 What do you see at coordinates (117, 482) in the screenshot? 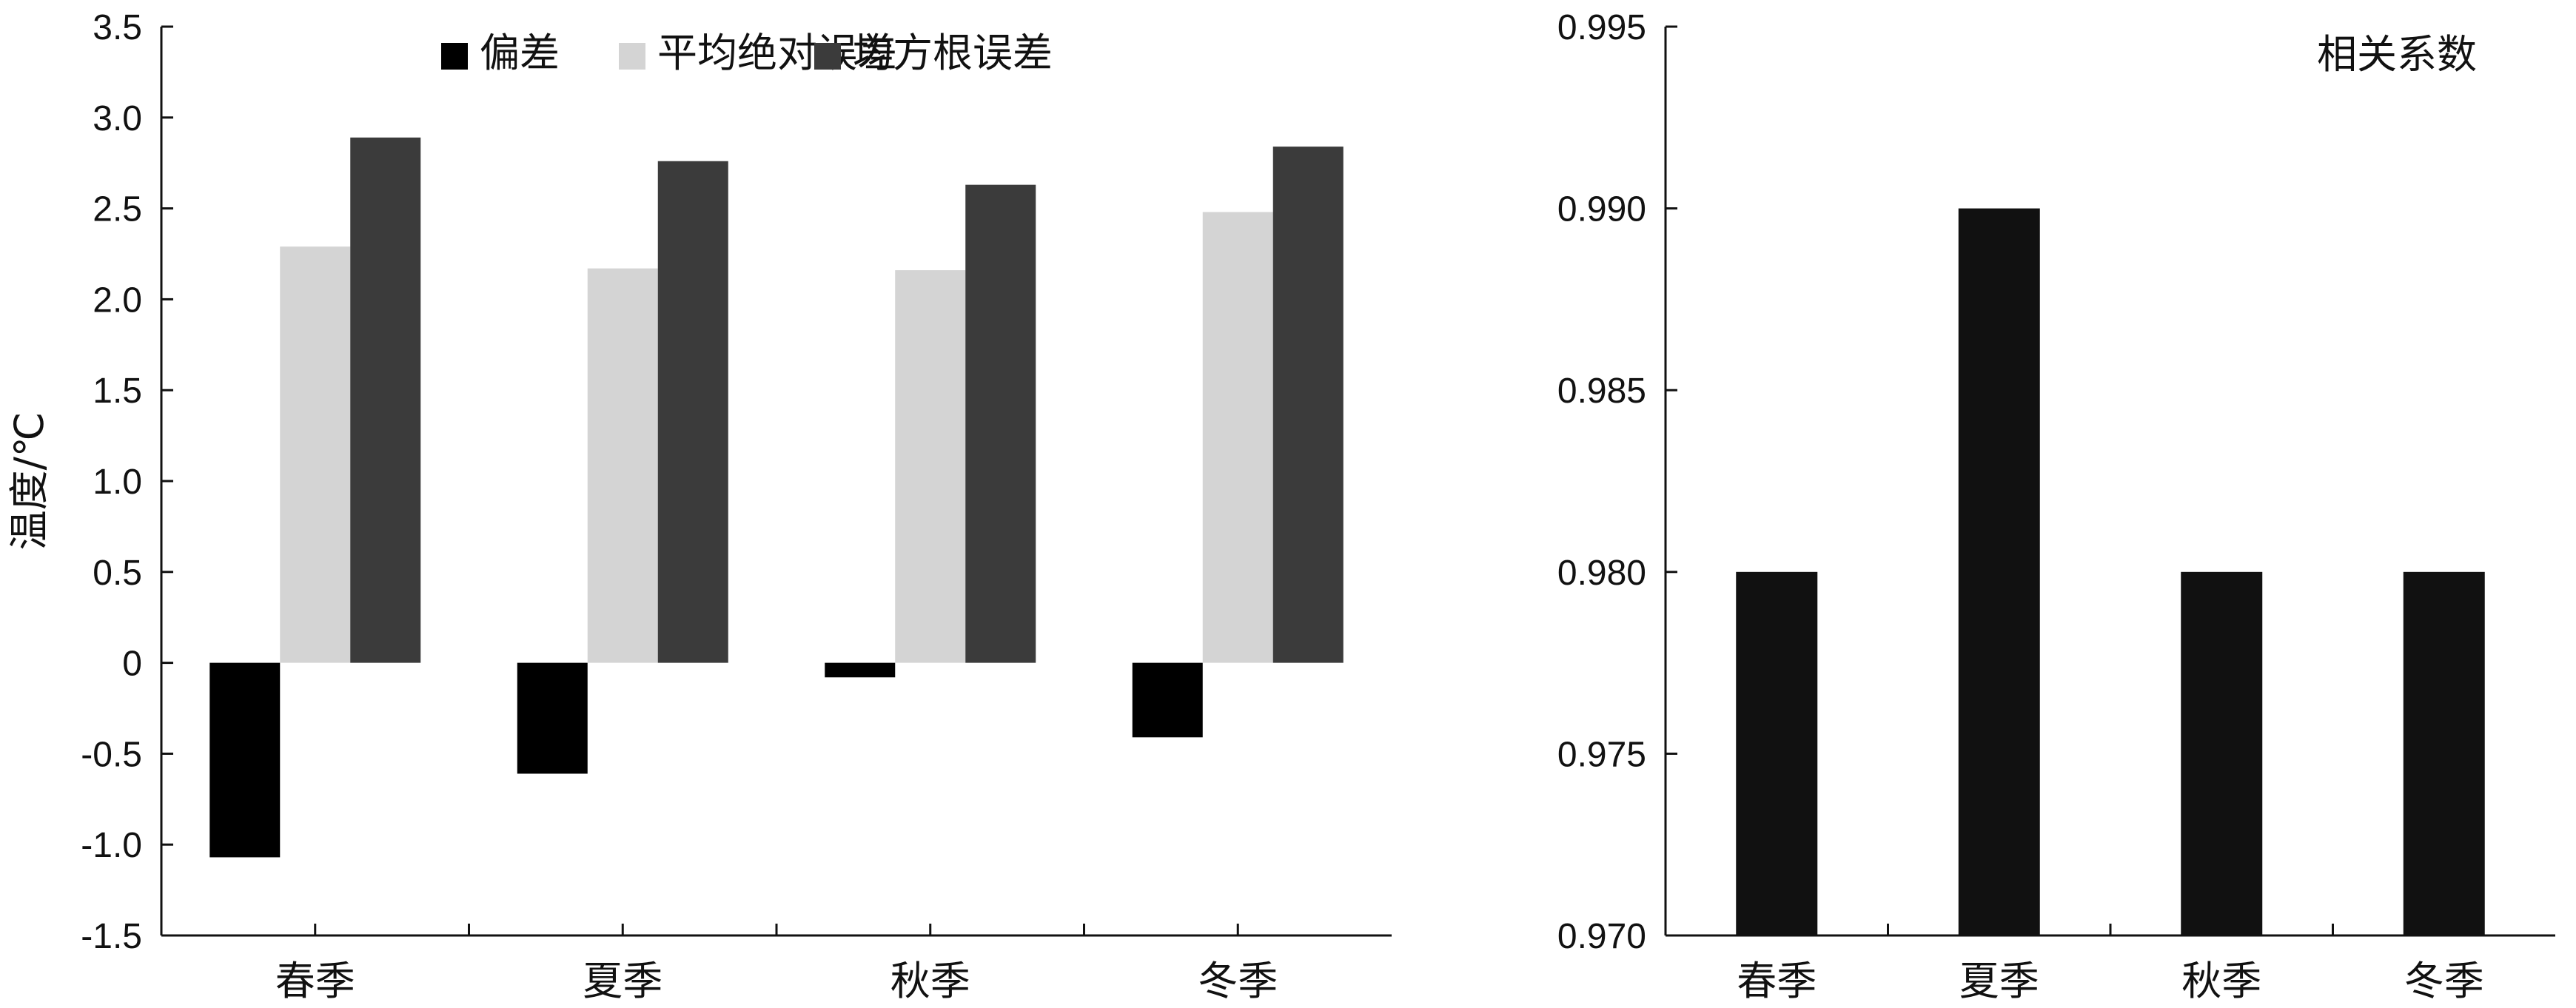
I see `left-y-tick-label: 1.0` at bounding box center [117, 482].